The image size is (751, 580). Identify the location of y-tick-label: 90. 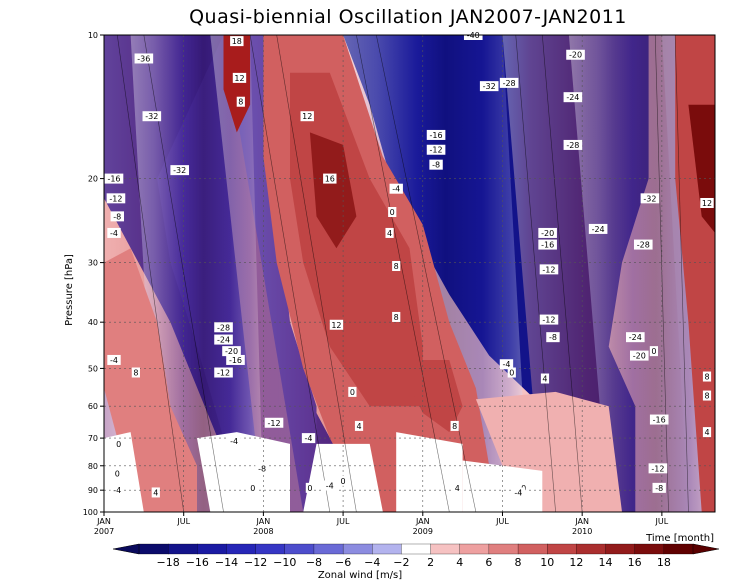
(93, 490).